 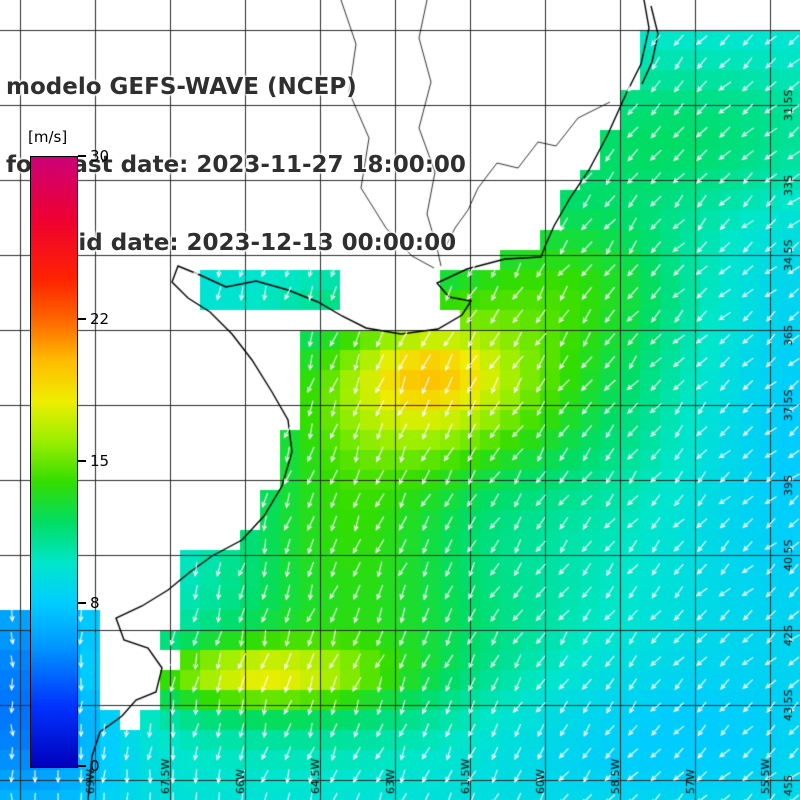 What do you see at coordinates (100, 156) in the screenshot?
I see `colorbar-tick-label: 30` at bounding box center [100, 156].